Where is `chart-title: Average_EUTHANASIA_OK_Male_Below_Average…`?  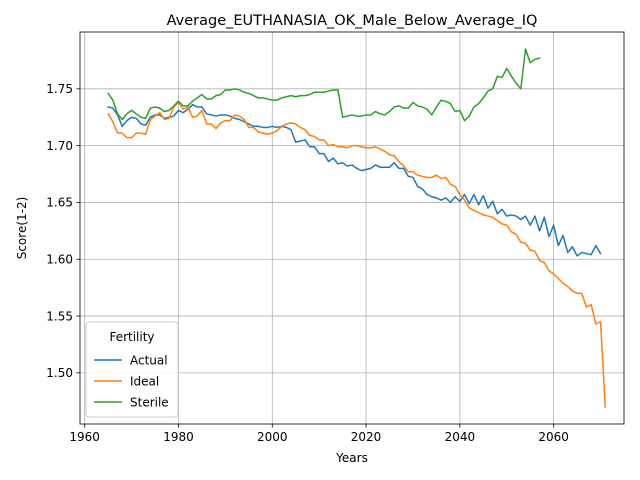
chart-title: Average_EUTHANASIA_OK_Male_Below_Average… is located at coordinates (352, 21).